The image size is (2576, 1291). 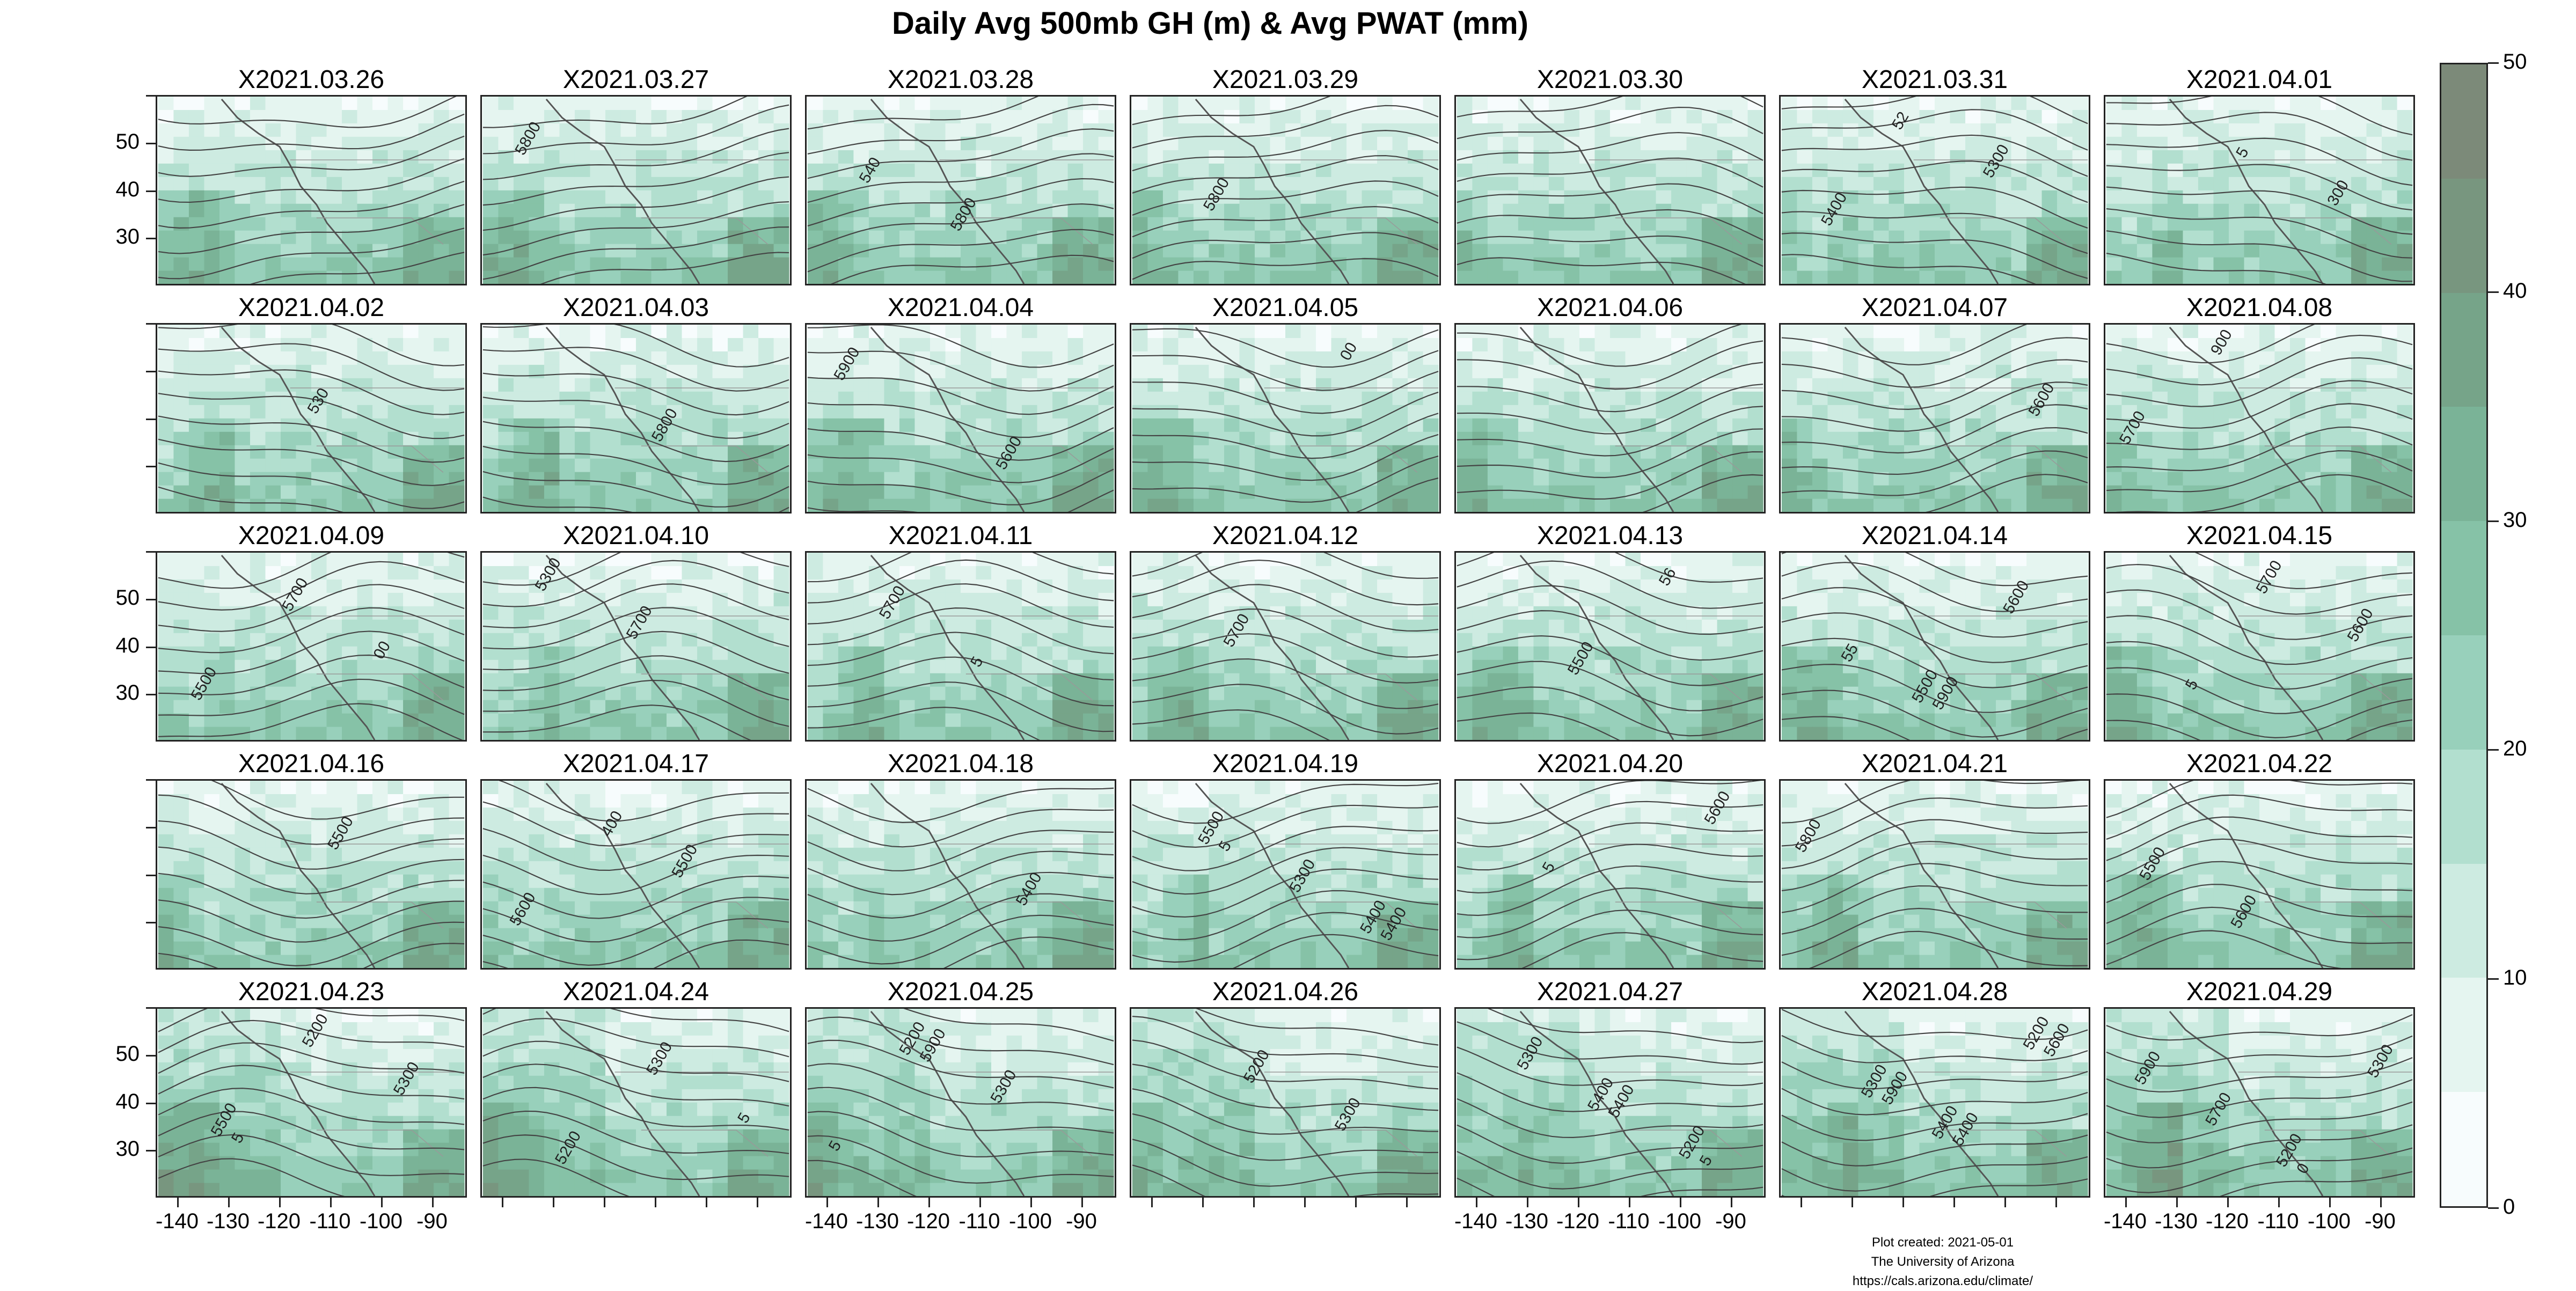 I want to click on map-panel: 5800, so click(x=636, y=190).